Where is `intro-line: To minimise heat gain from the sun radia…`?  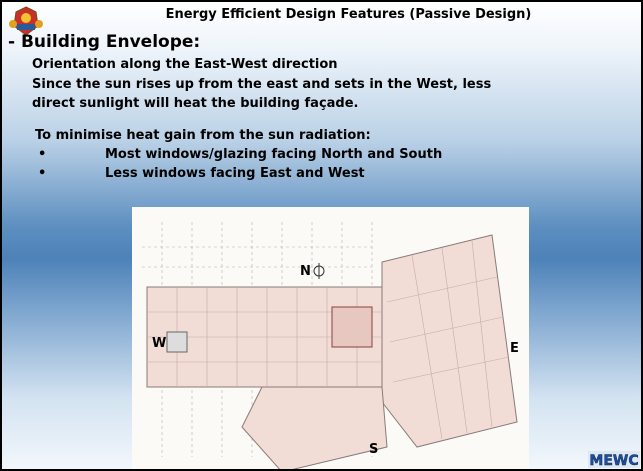 intro-line: To minimise heat gain from the sun radia… is located at coordinates (203, 135).